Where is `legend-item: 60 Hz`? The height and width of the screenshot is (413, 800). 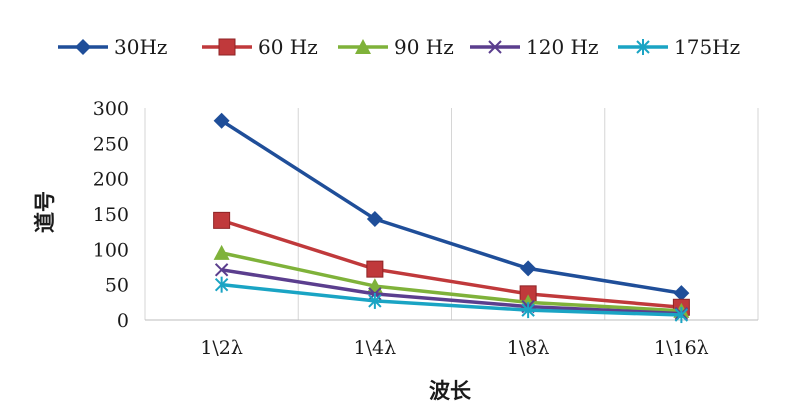
legend-item: 60 Hz is located at coordinates (260, 47).